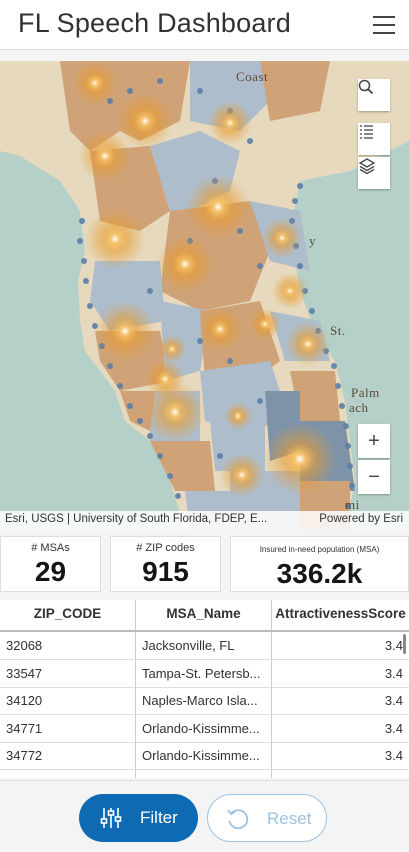  I want to click on map-label-mi: mi, so click(352, 504).